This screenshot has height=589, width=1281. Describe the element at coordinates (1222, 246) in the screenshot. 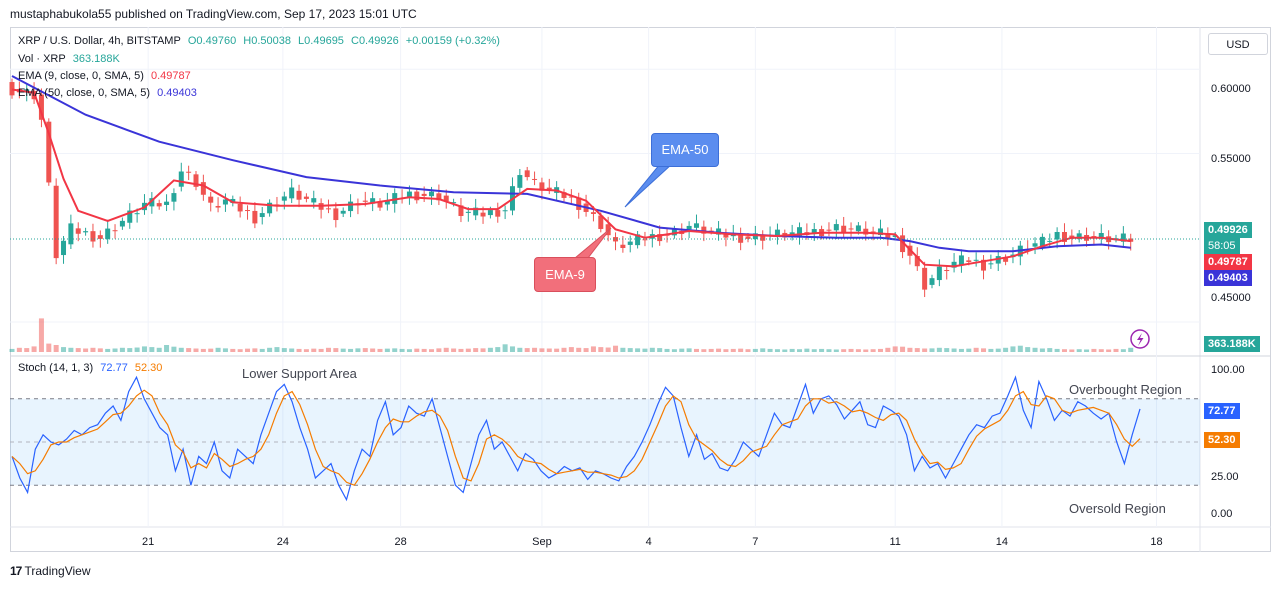

I see `countdown-tag: 58:05` at that location.